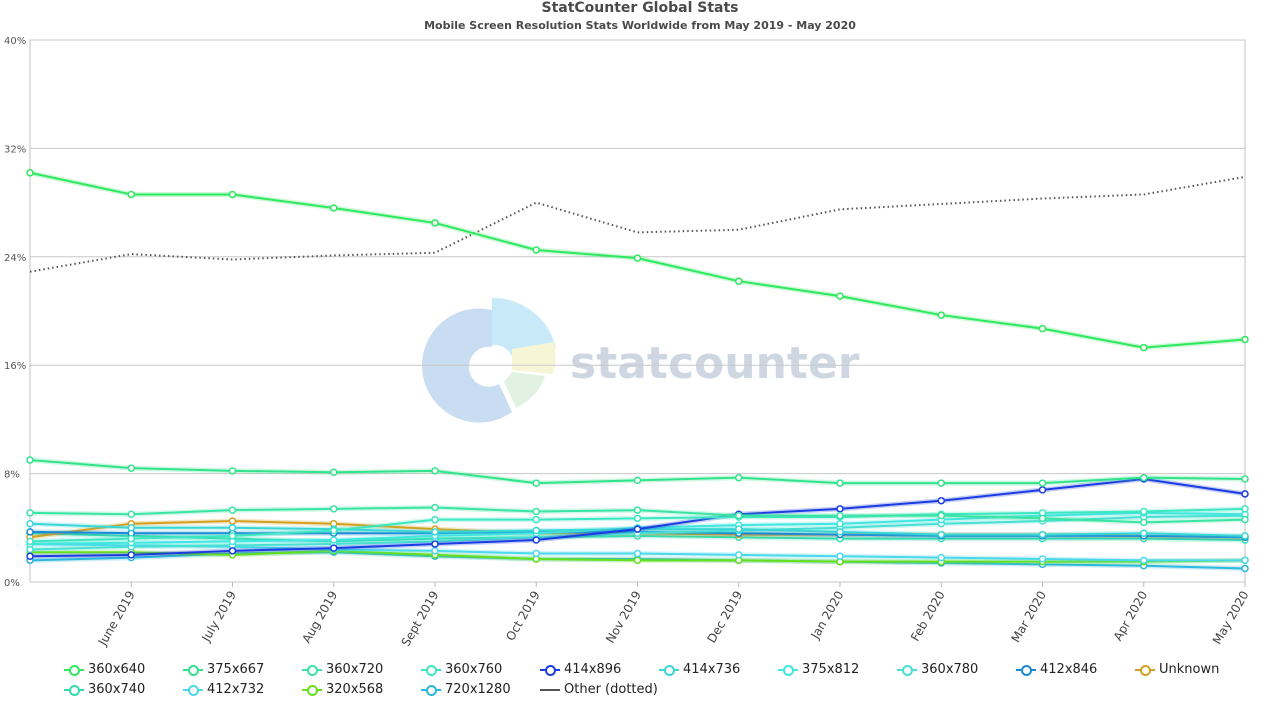  I want to click on y-axis: 0% 8% 16% 24% 32% 40%, so click(15, 312).